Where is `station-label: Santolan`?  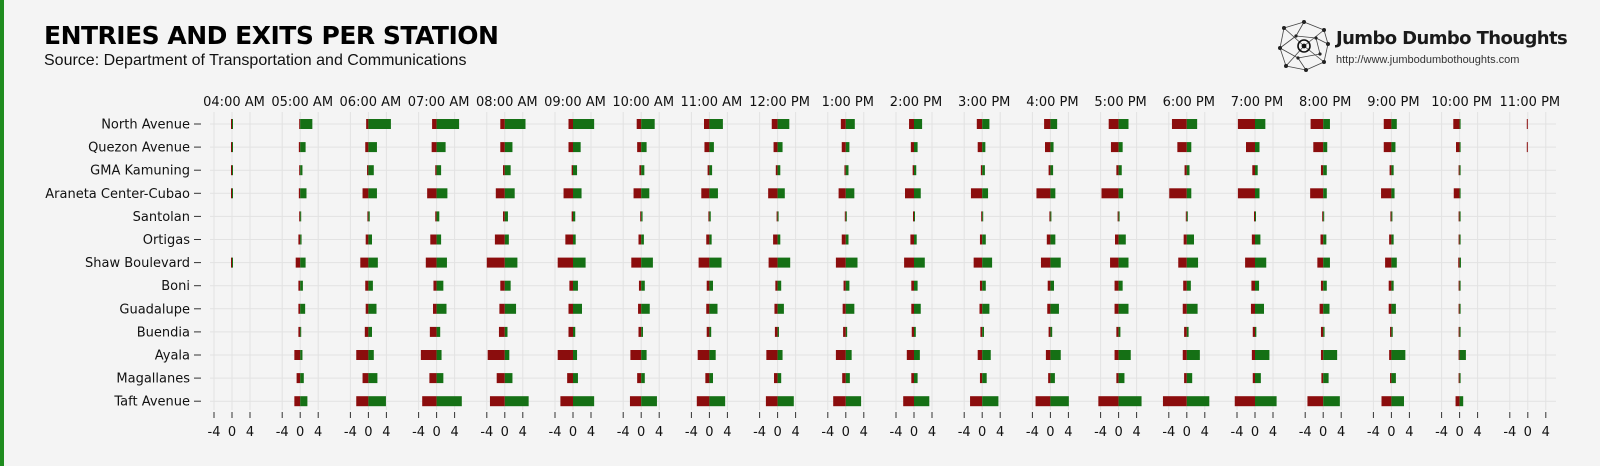
station-label: Santolan is located at coordinates (161, 217).